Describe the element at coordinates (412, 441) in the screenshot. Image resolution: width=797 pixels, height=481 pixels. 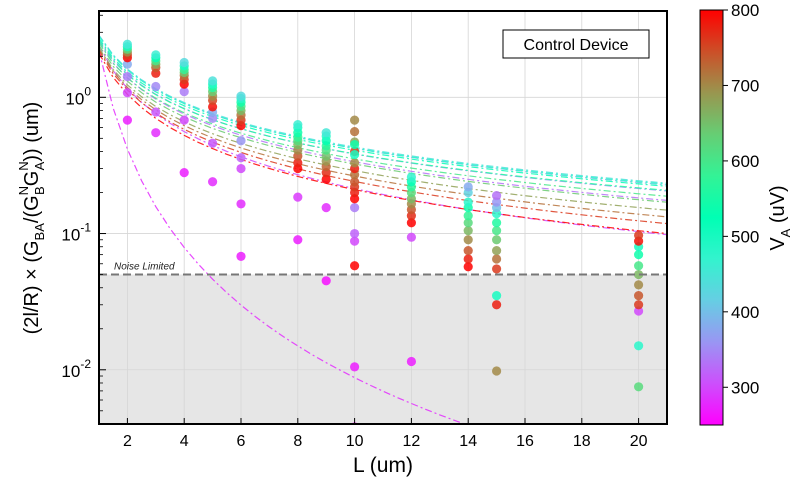
I see `x-tick-label-5: 12` at that location.